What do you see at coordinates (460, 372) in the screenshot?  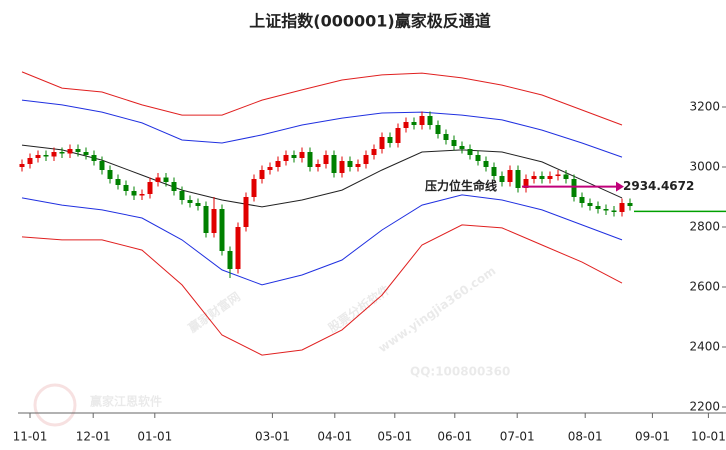 I see `watermark: QQ:100800360` at bounding box center [460, 372].